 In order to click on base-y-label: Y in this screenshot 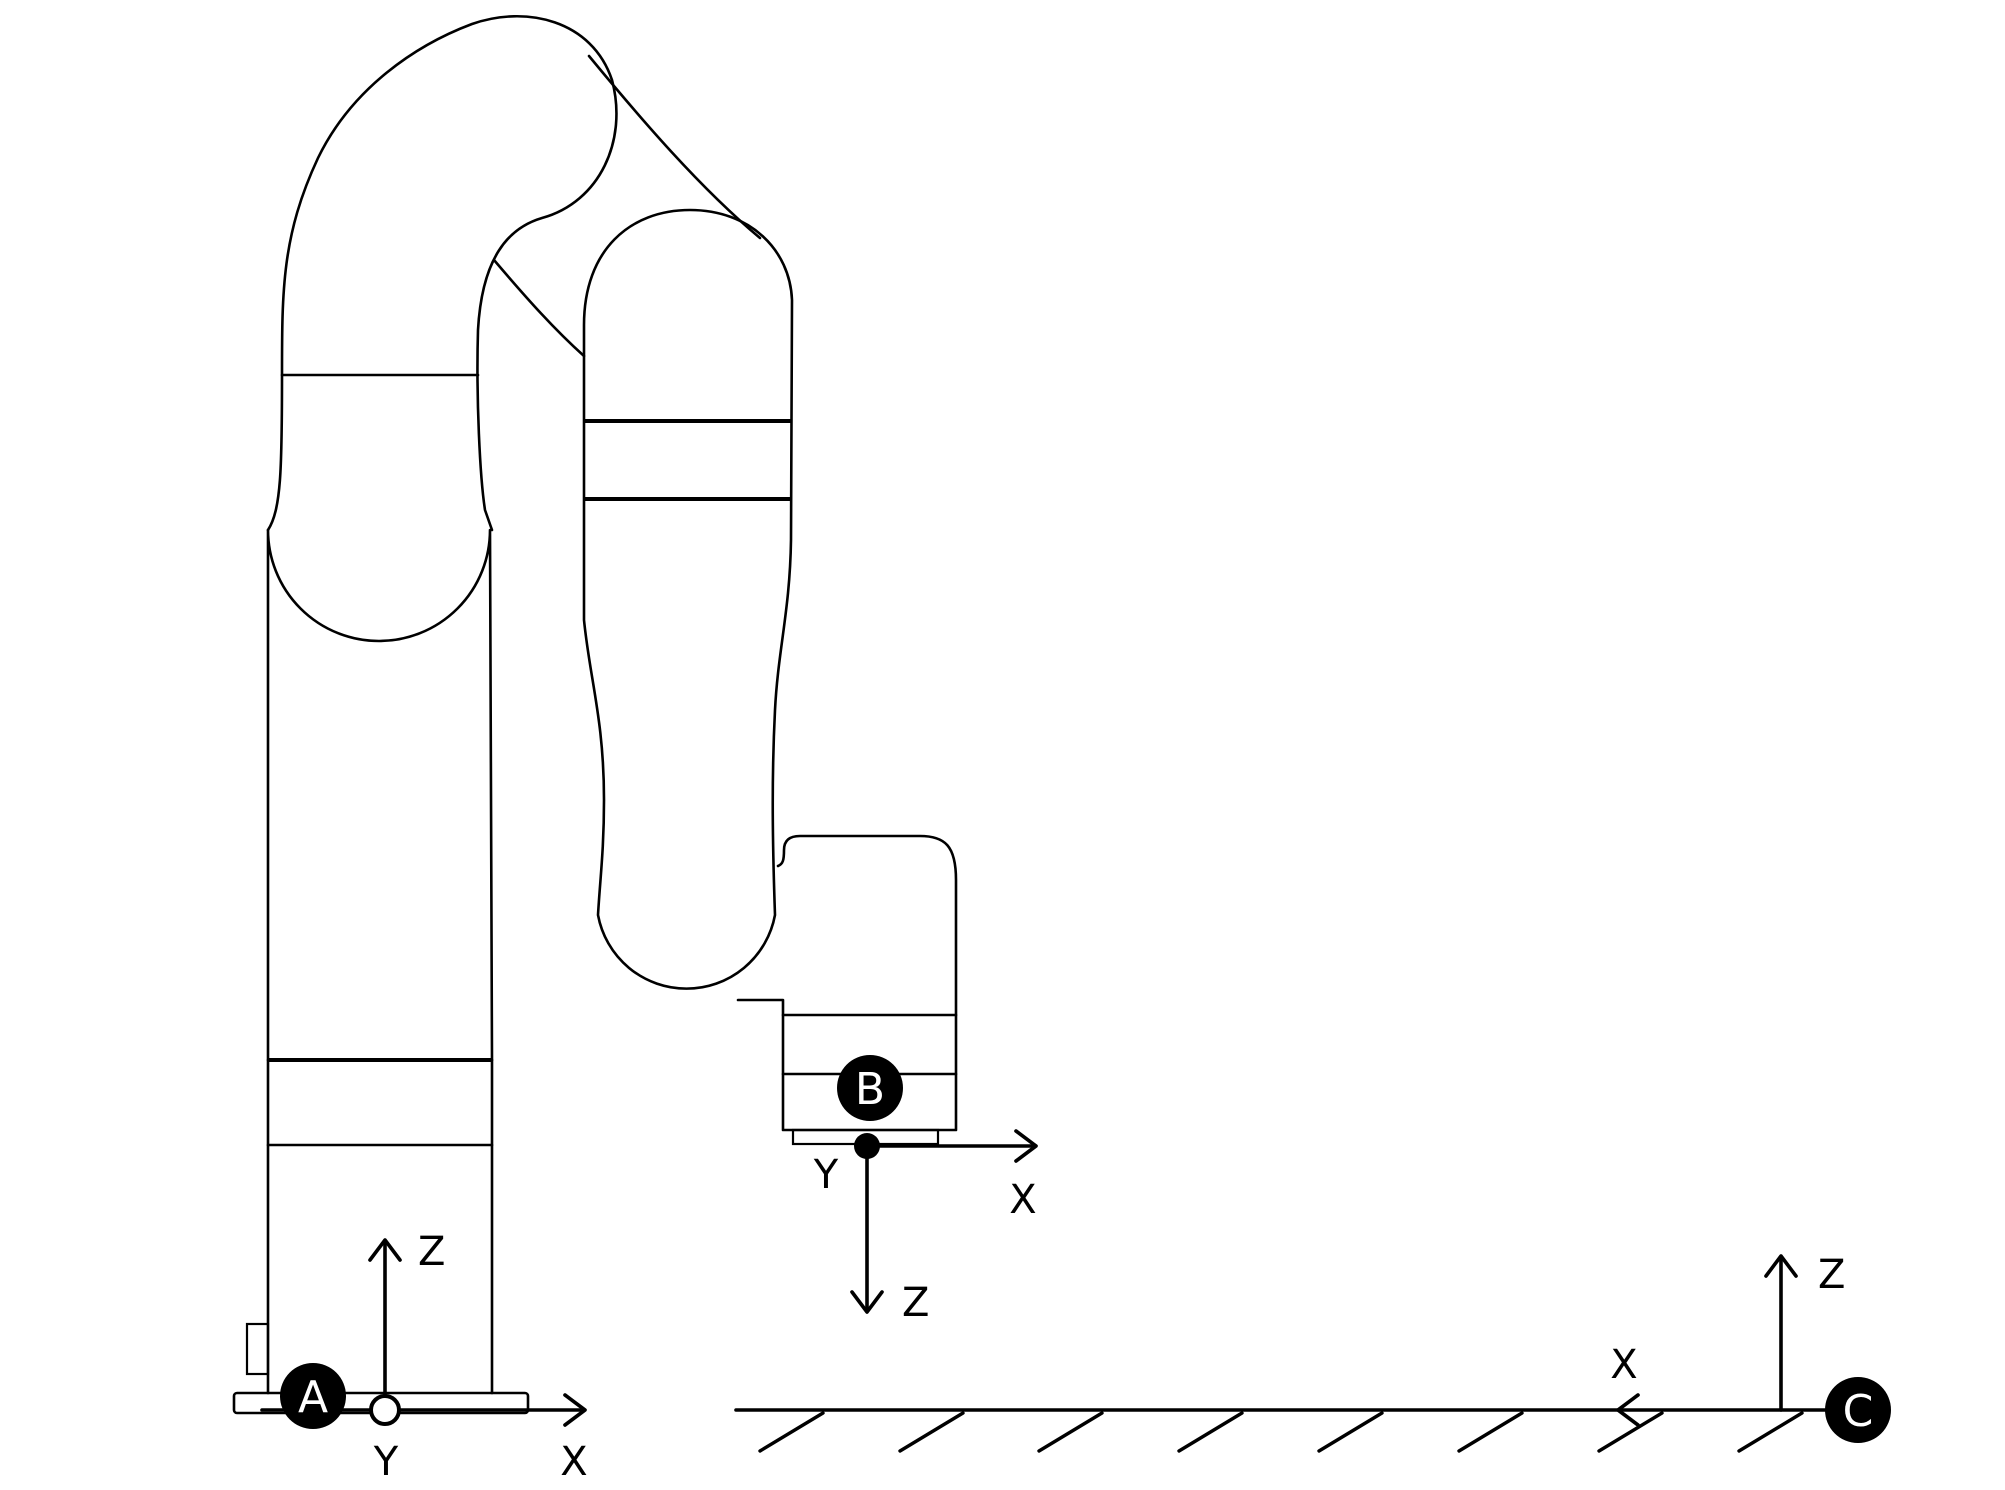, I will do `click(386, 1462)`.